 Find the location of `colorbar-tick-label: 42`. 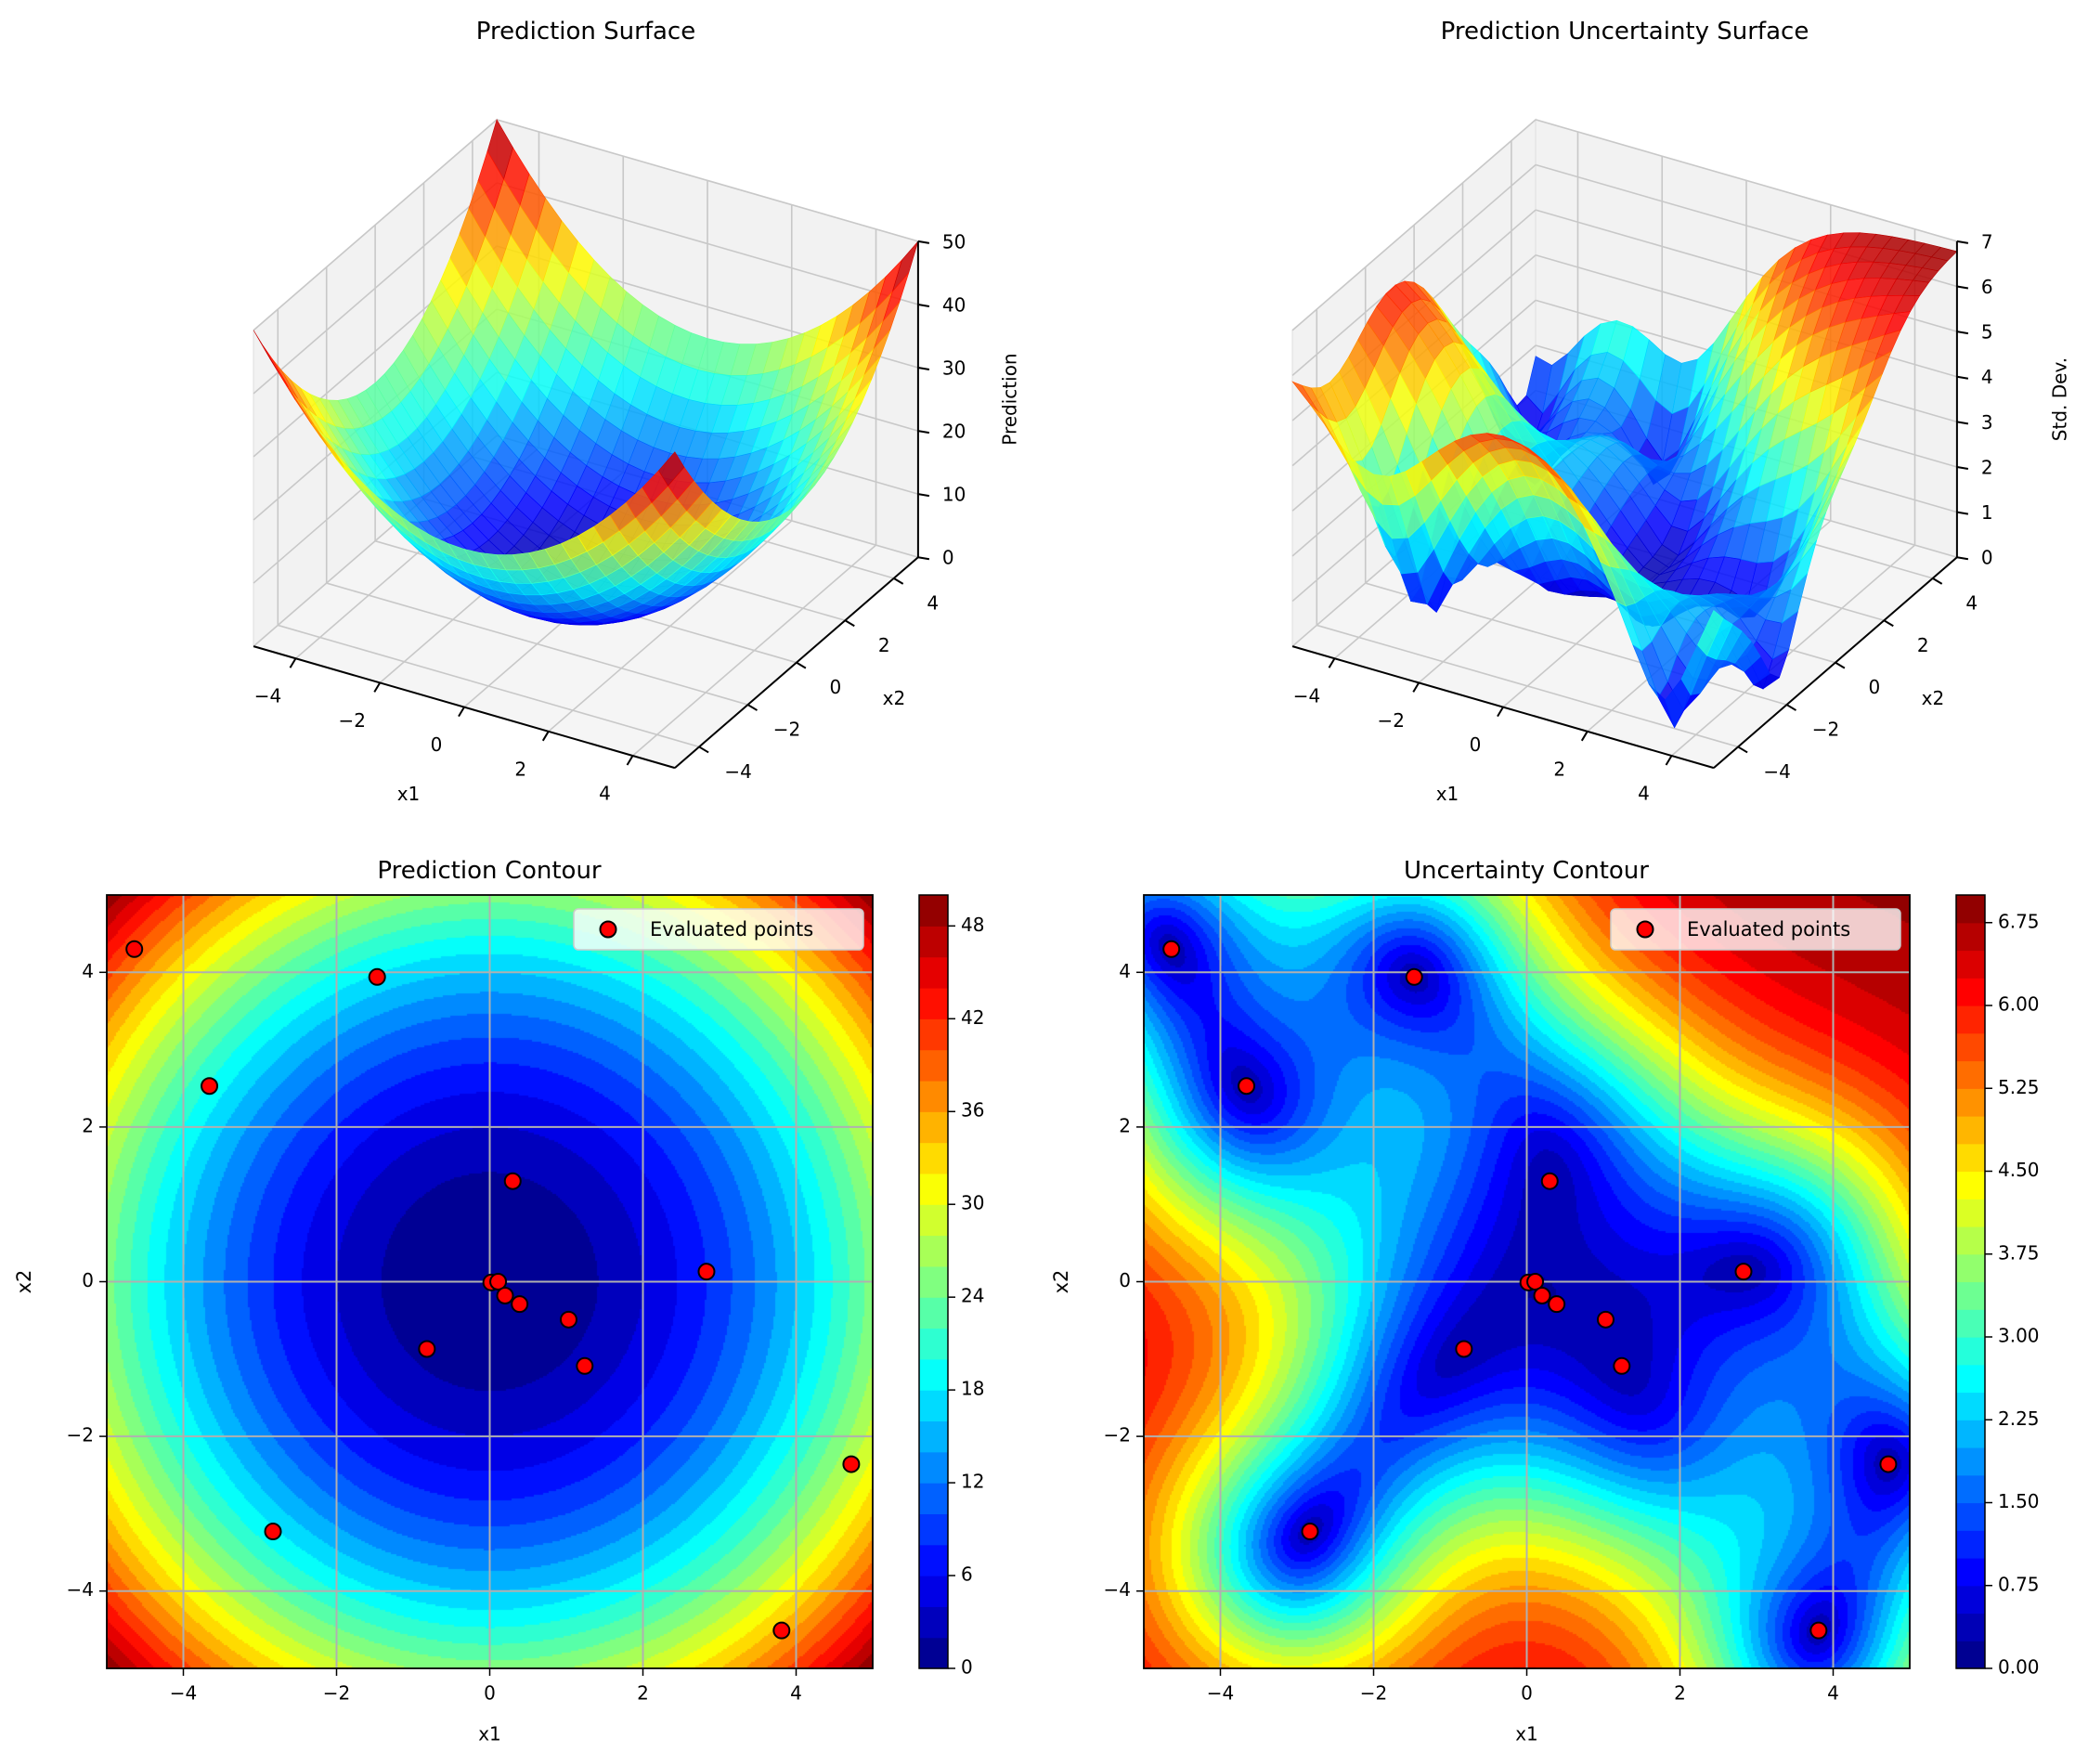

colorbar-tick-label: 42 is located at coordinates (972, 1017).